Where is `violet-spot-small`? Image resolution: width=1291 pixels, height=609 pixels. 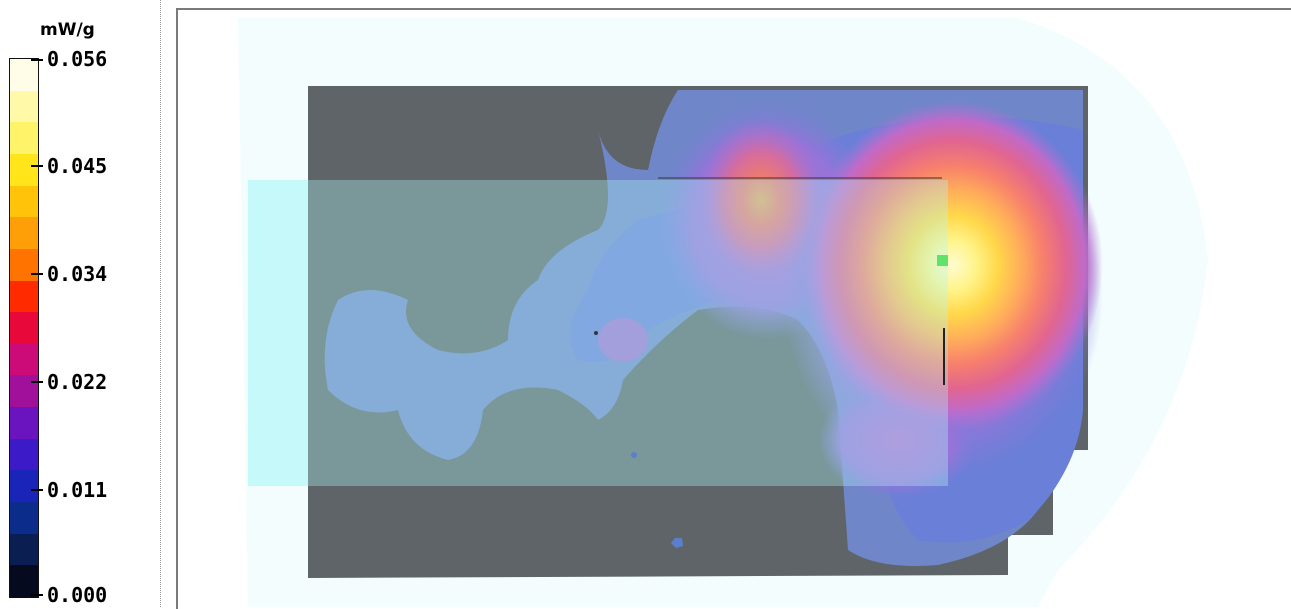 violet-spot-small is located at coordinates (623, 340).